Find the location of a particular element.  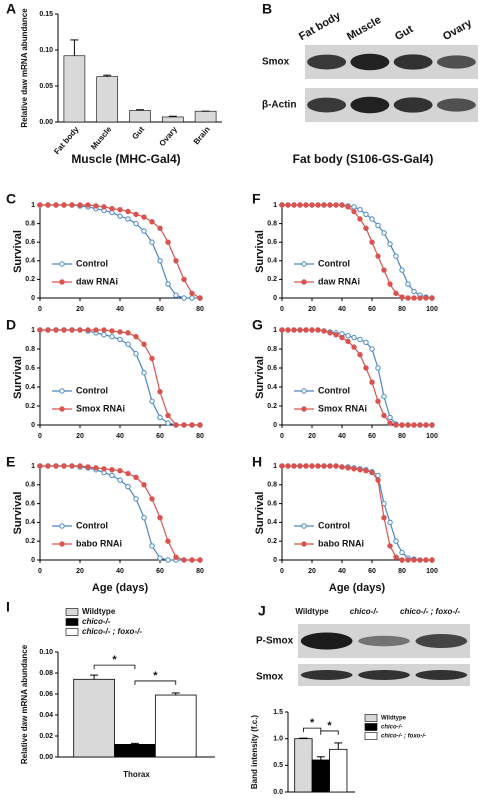

legend-swatch is located at coordinates (371, 718).